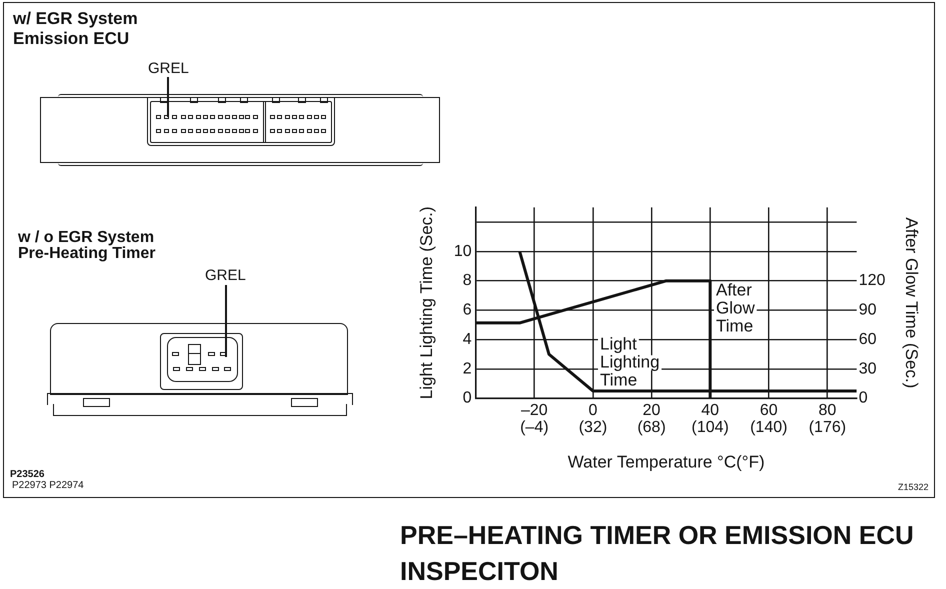 The width and height of the screenshot is (946, 589). I want to click on text: w / o EGR System, so click(86, 237).